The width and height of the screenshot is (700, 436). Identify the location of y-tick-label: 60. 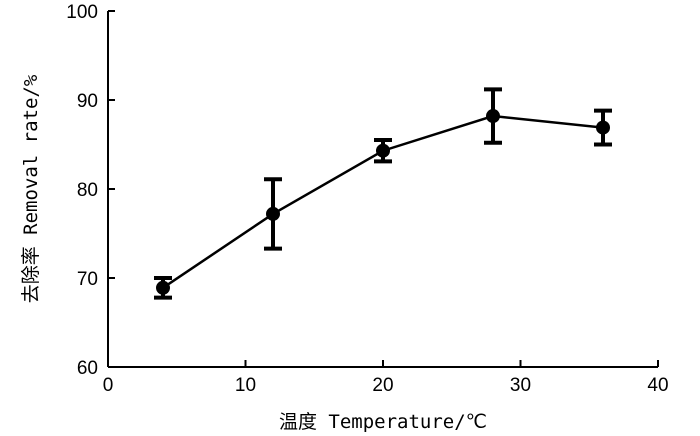
(87, 368).